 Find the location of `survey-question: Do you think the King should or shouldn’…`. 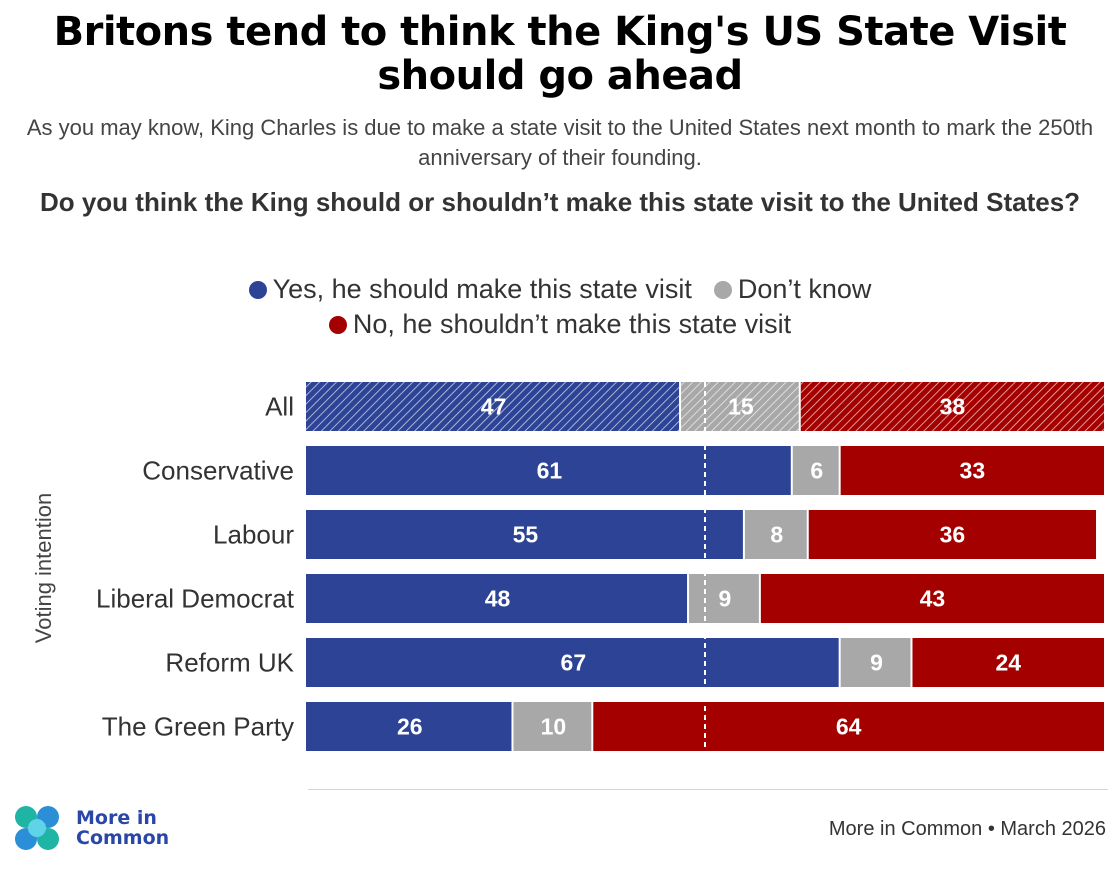

survey-question: Do you think the King should or shouldn’… is located at coordinates (560, 202).